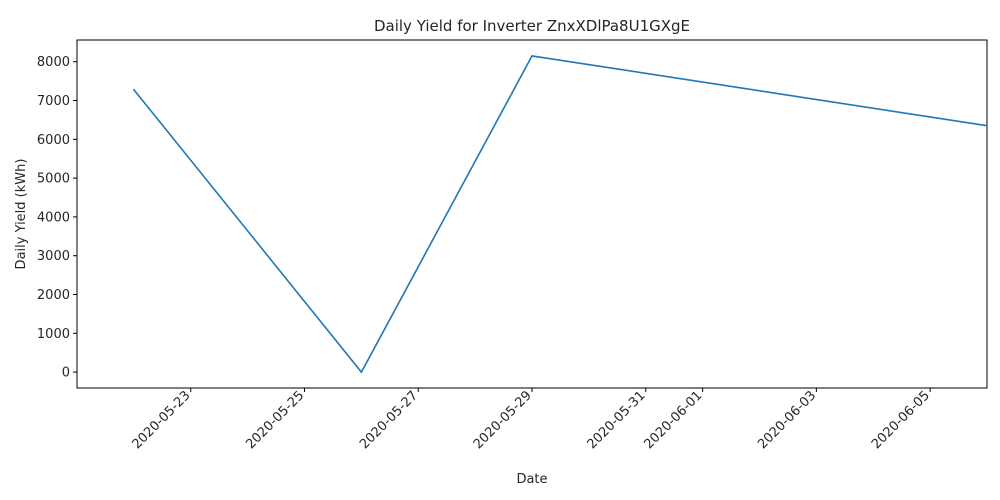 This screenshot has height=500, width=1000. Describe the element at coordinates (53, 256) in the screenshot. I see `y-tick-label: 3000` at that location.